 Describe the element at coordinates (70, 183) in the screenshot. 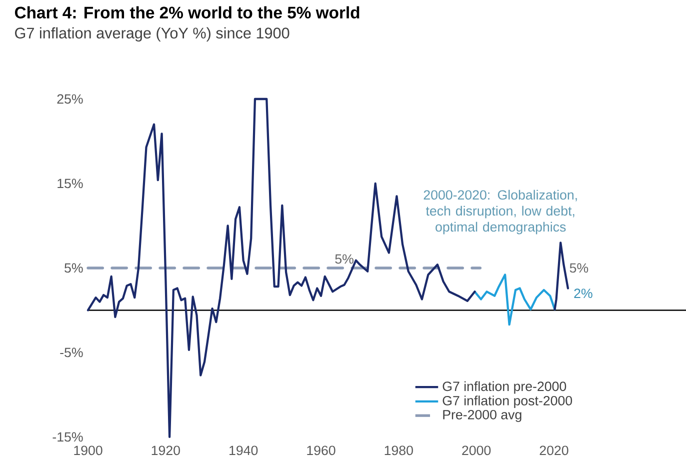

I see `y-tick-label: 15%` at that location.